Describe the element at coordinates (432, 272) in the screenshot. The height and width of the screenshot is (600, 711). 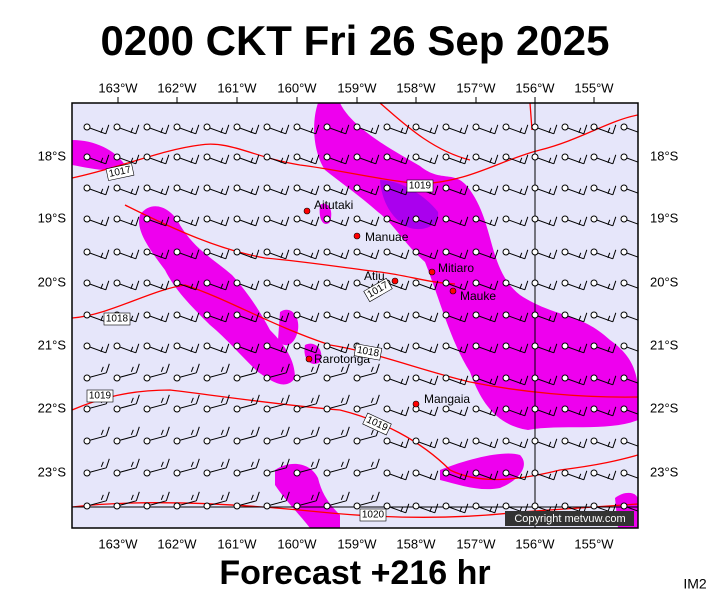
I see `place-dot` at that location.